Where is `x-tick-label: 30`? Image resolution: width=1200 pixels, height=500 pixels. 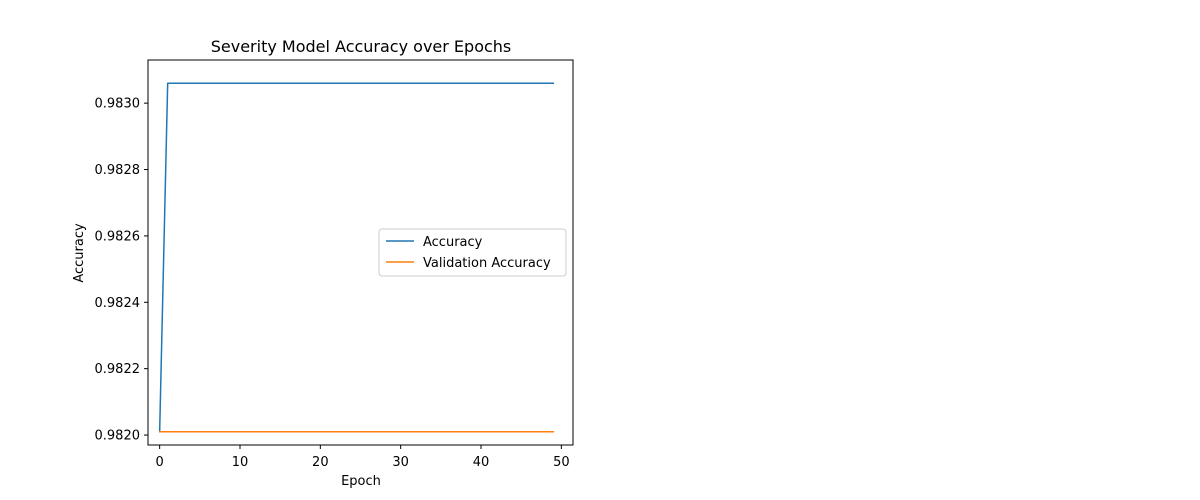
x-tick-label: 30 is located at coordinates (400, 462).